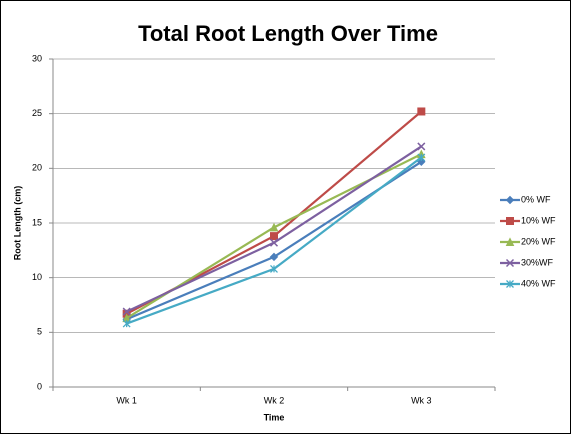 The image size is (571, 434). I want to click on legend-label: 0% WF, so click(536, 199).